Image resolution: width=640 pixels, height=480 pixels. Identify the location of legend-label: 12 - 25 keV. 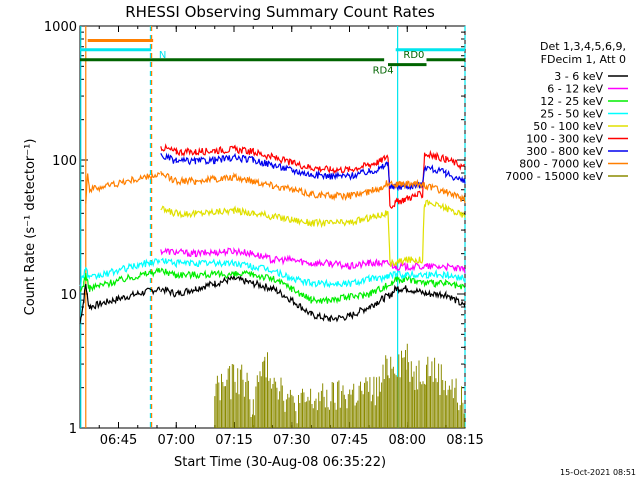
(571, 101).